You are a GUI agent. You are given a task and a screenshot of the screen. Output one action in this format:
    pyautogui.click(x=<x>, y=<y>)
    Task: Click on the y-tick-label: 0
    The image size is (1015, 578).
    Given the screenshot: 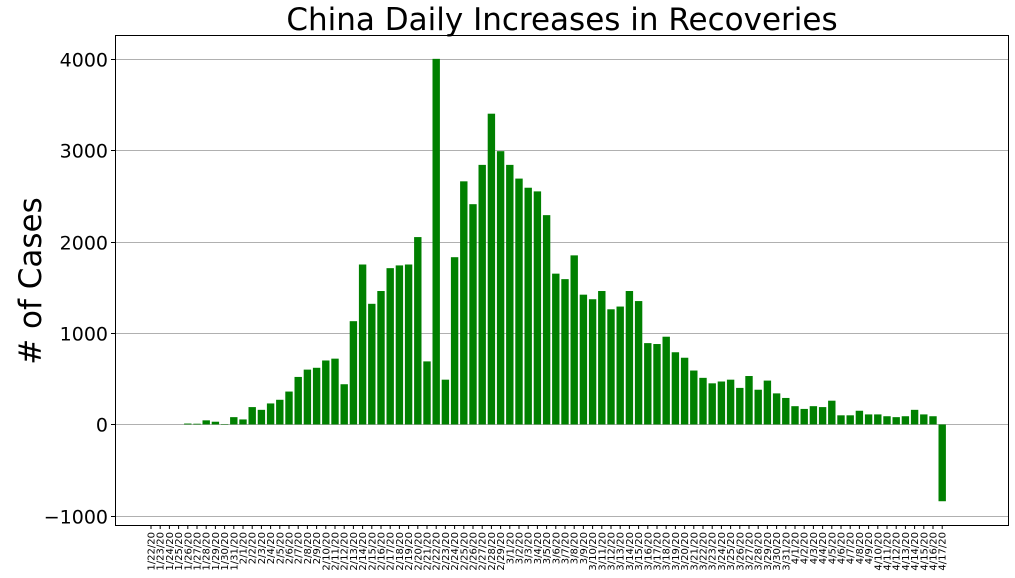 What is the action you would take?
    pyautogui.click(x=102, y=426)
    